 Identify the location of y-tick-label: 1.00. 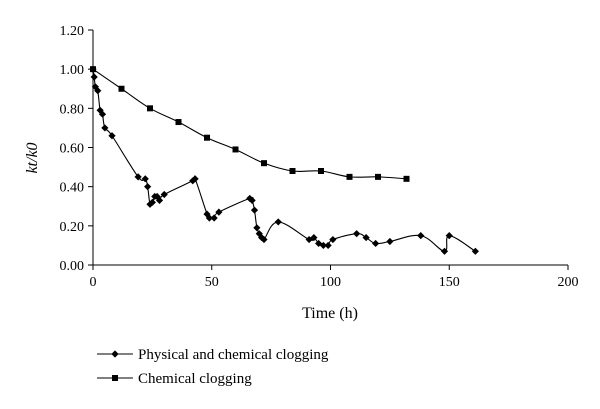
(72, 70).